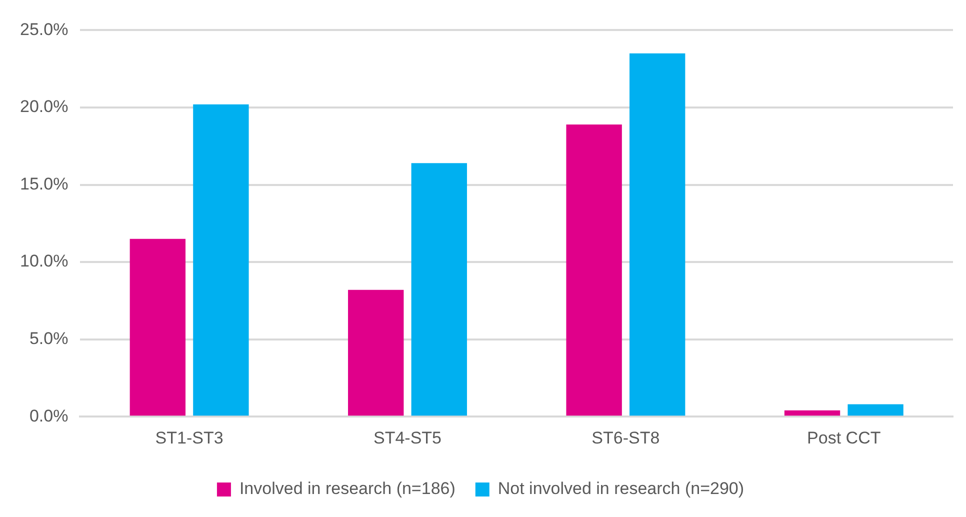  Describe the element at coordinates (48, 416) in the screenshot. I see `y-tick-label: 0.0%` at that location.